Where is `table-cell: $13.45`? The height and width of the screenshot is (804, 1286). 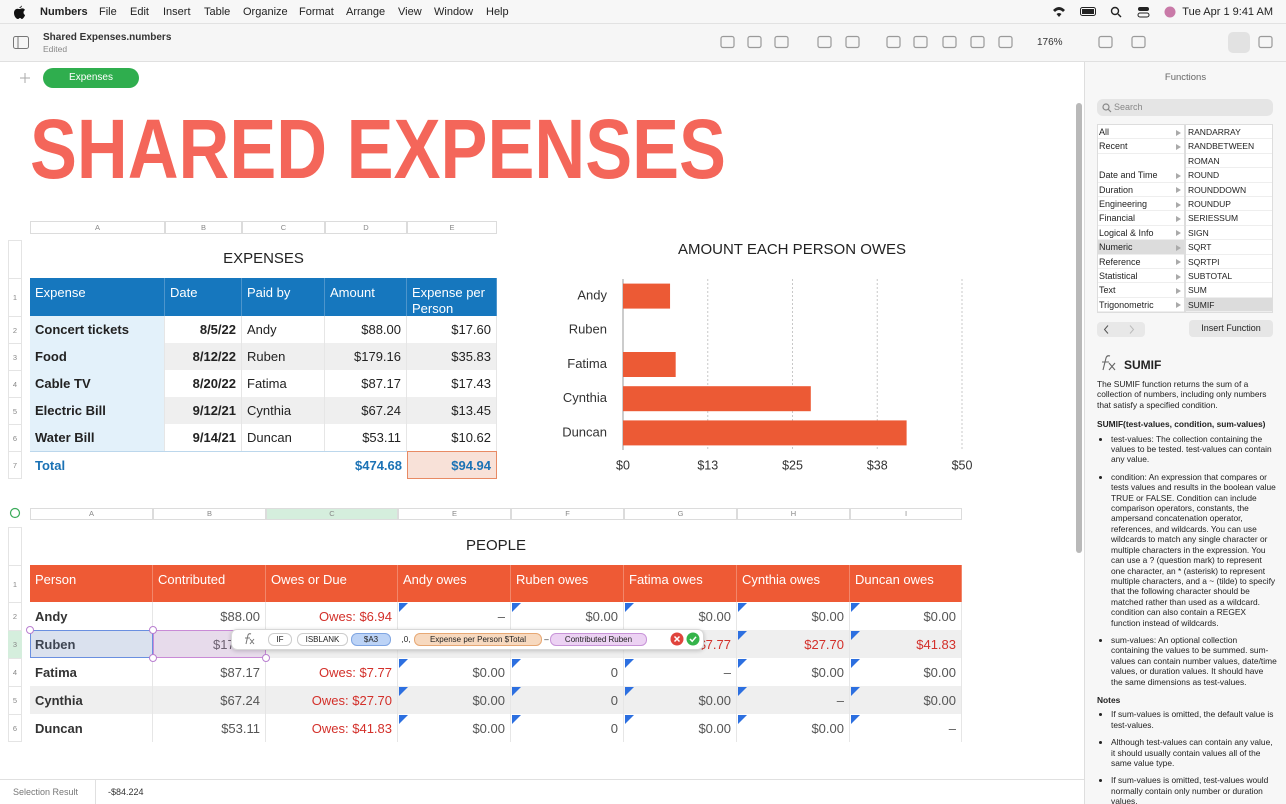
table-cell: $13.45 is located at coordinates (452, 410).